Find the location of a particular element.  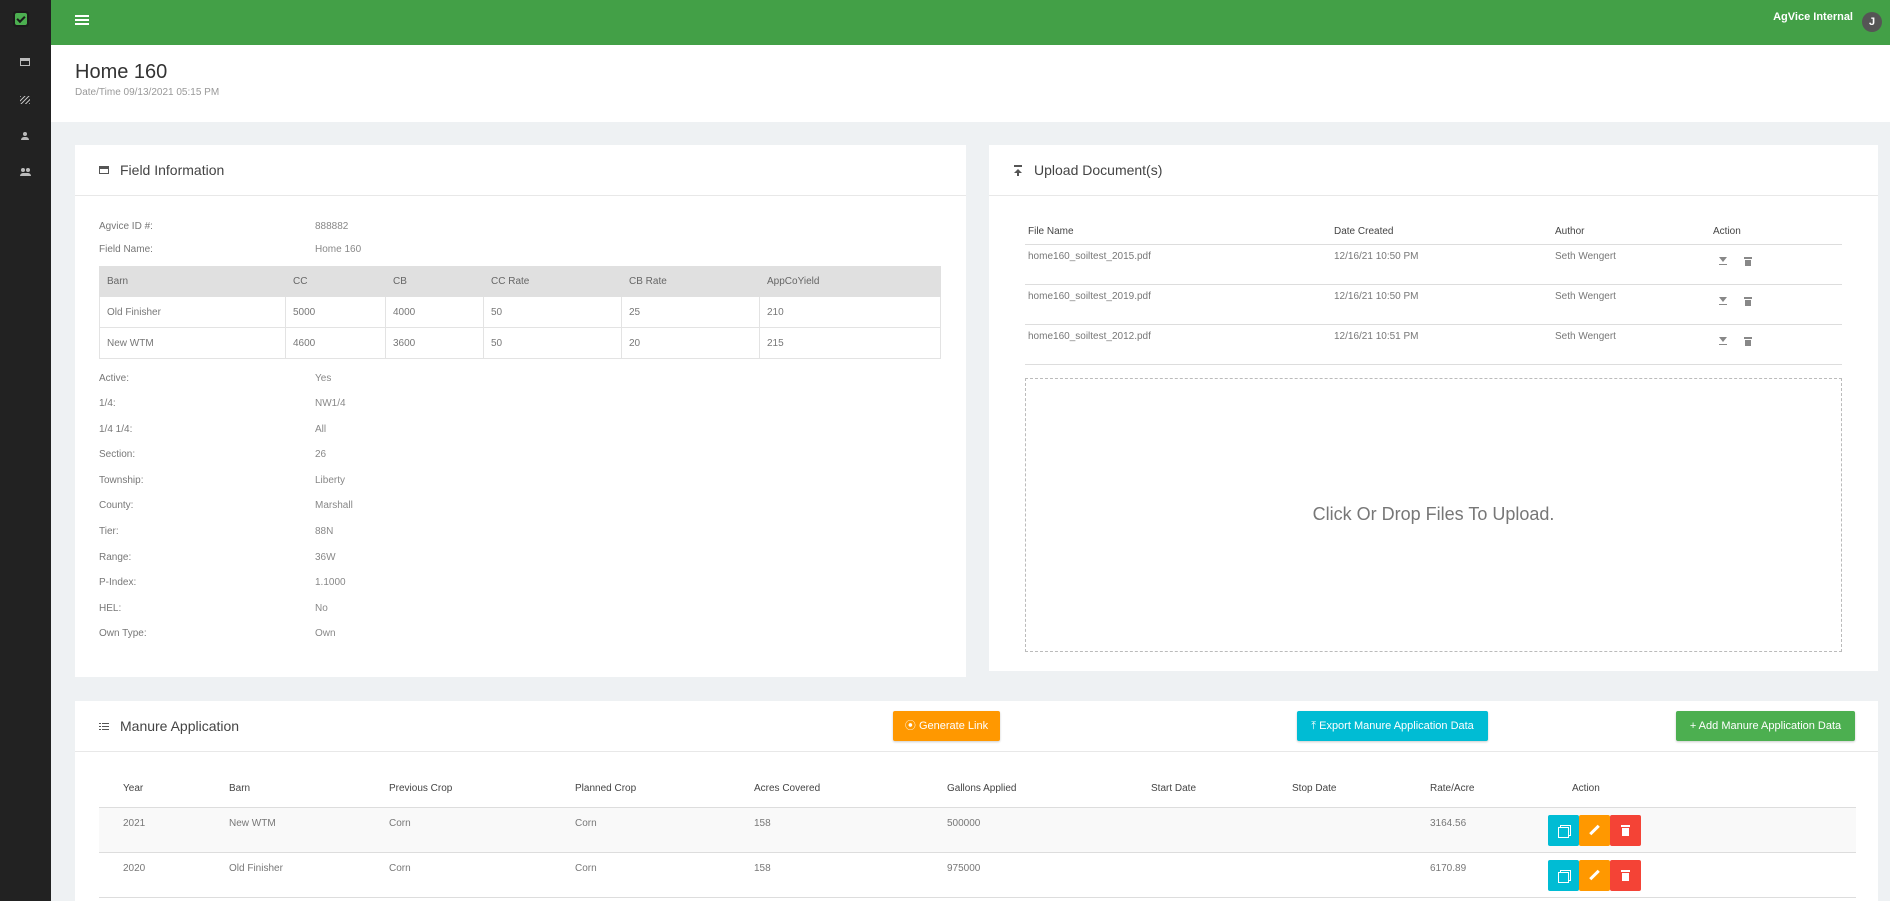

export-manure-data-button: ⤒ Export Manure Application Data is located at coordinates (1392, 726).